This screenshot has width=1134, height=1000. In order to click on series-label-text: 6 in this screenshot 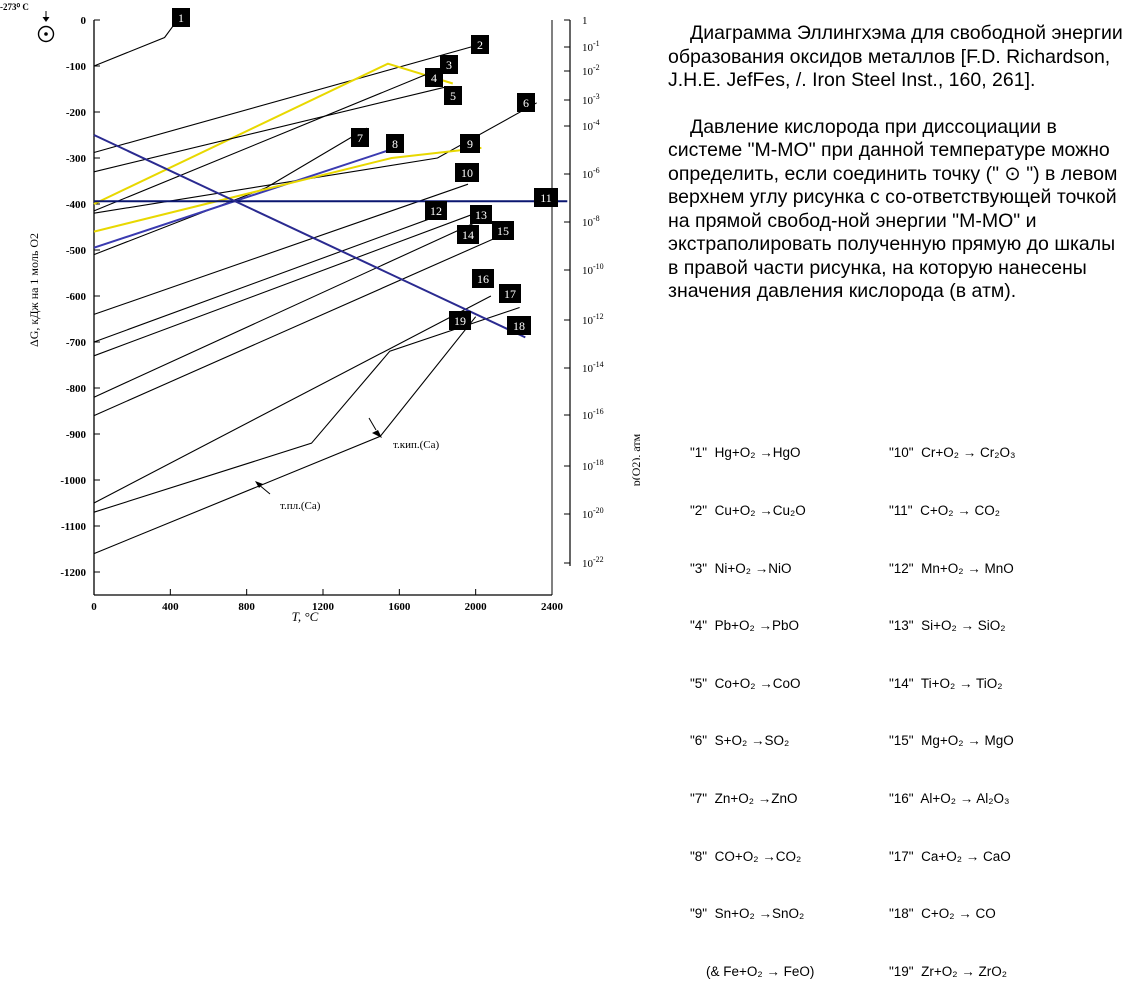, I will do `click(526, 103)`.